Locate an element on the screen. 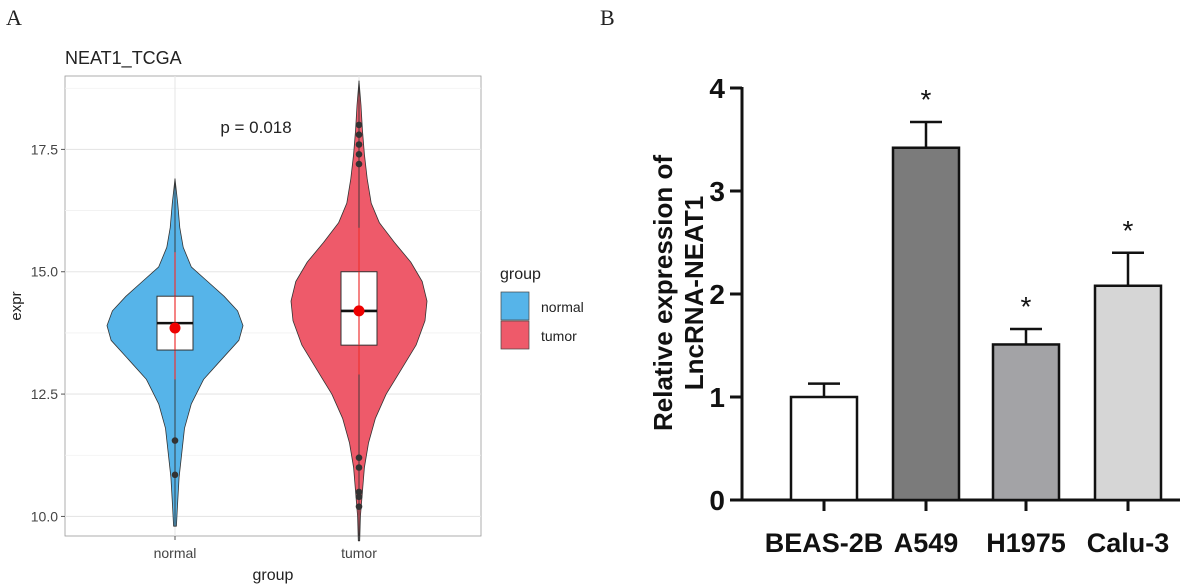 The width and height of the screenshot is (1200, 586). violin-y-tick-label: 17.5 is located at coordinates (44, 149).